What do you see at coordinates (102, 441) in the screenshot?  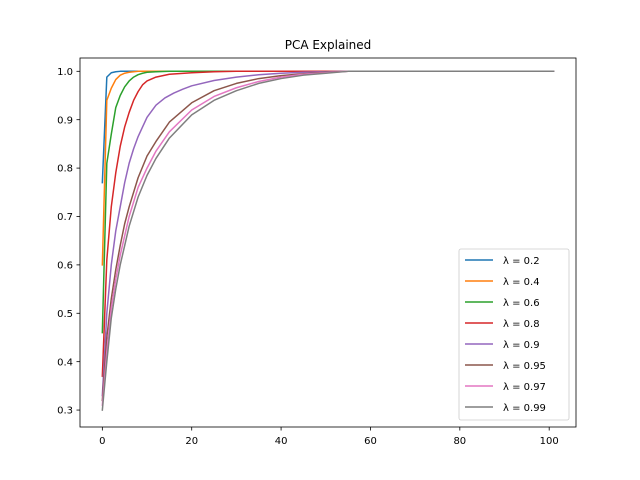 I see `x-tick-label: 0` at bounding box center [102, 441].